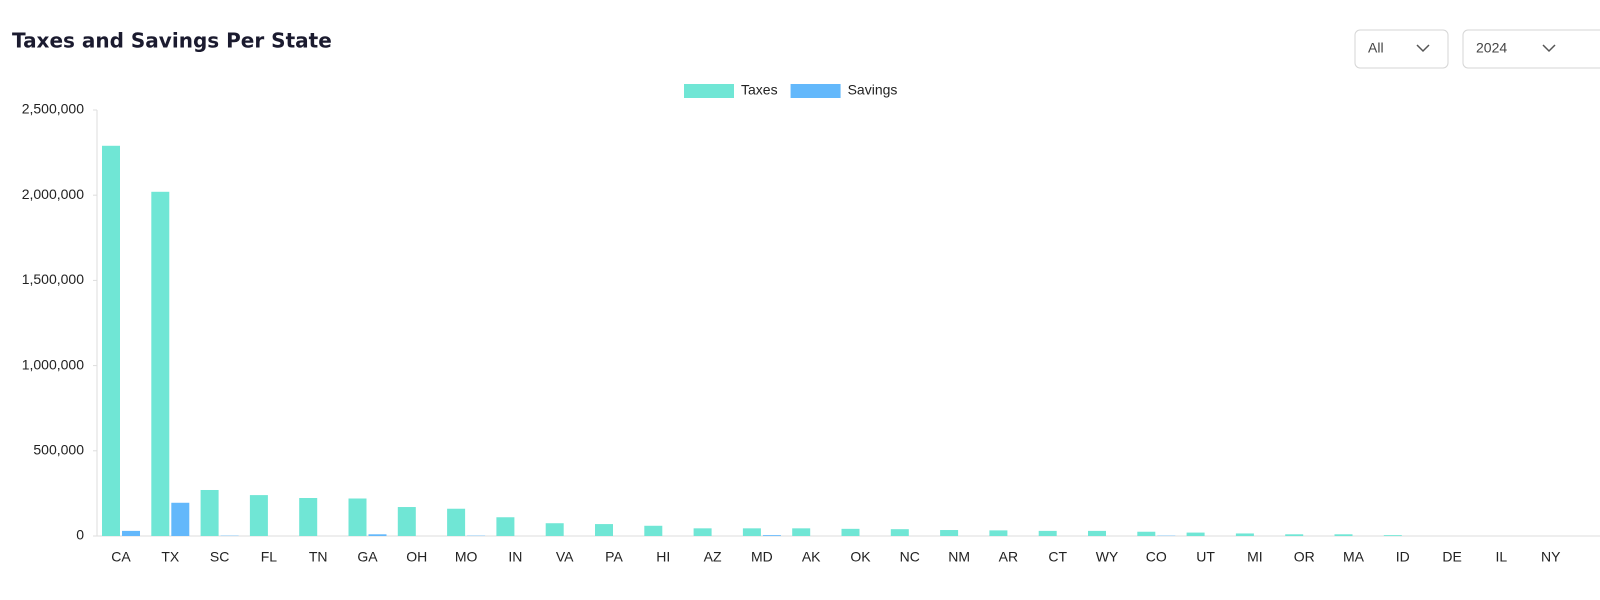  Describe the element at coordinates (1354, 557) in the screenshot. I see `x-tick-label: MA` at that location.